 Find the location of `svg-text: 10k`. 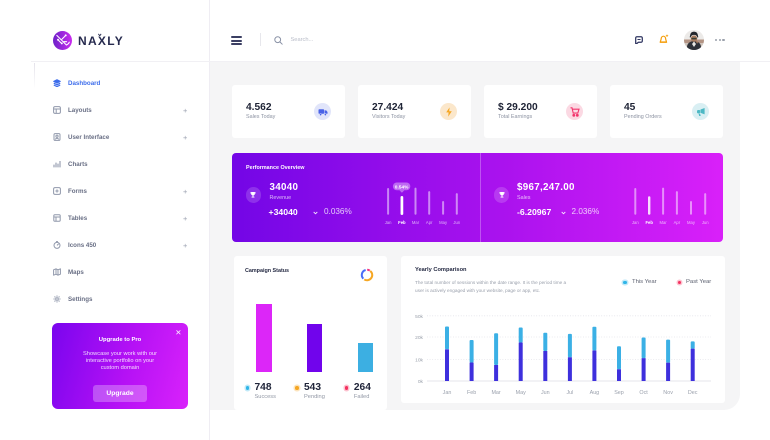

svg-text: 10k is located at coordinates (419, 361).